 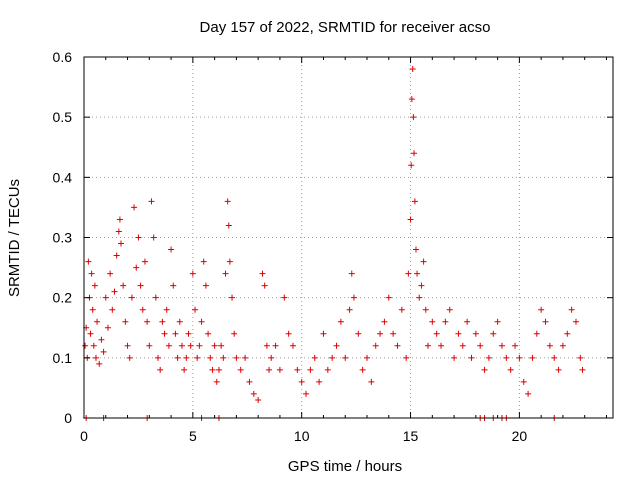 I want to click on y-tick-label: 0.2, so click(x=63, y=298).